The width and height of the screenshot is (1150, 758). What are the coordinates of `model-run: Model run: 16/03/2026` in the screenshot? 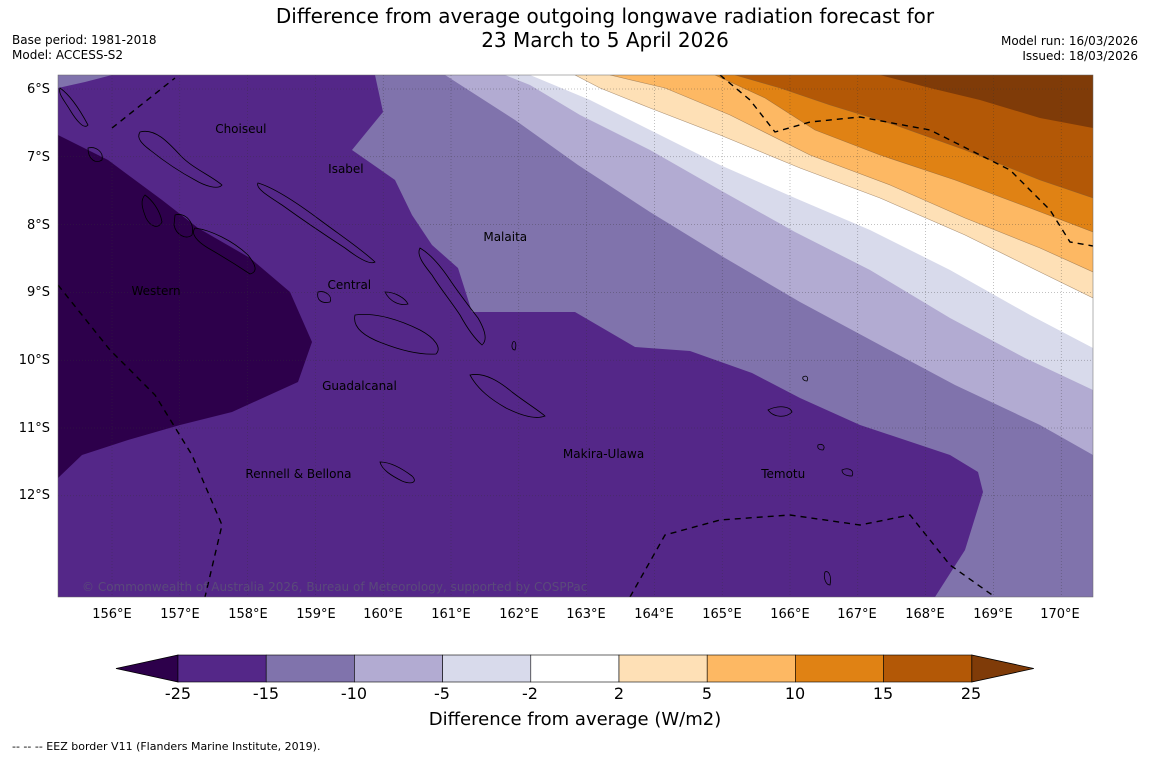 It's located at (1069, 41).